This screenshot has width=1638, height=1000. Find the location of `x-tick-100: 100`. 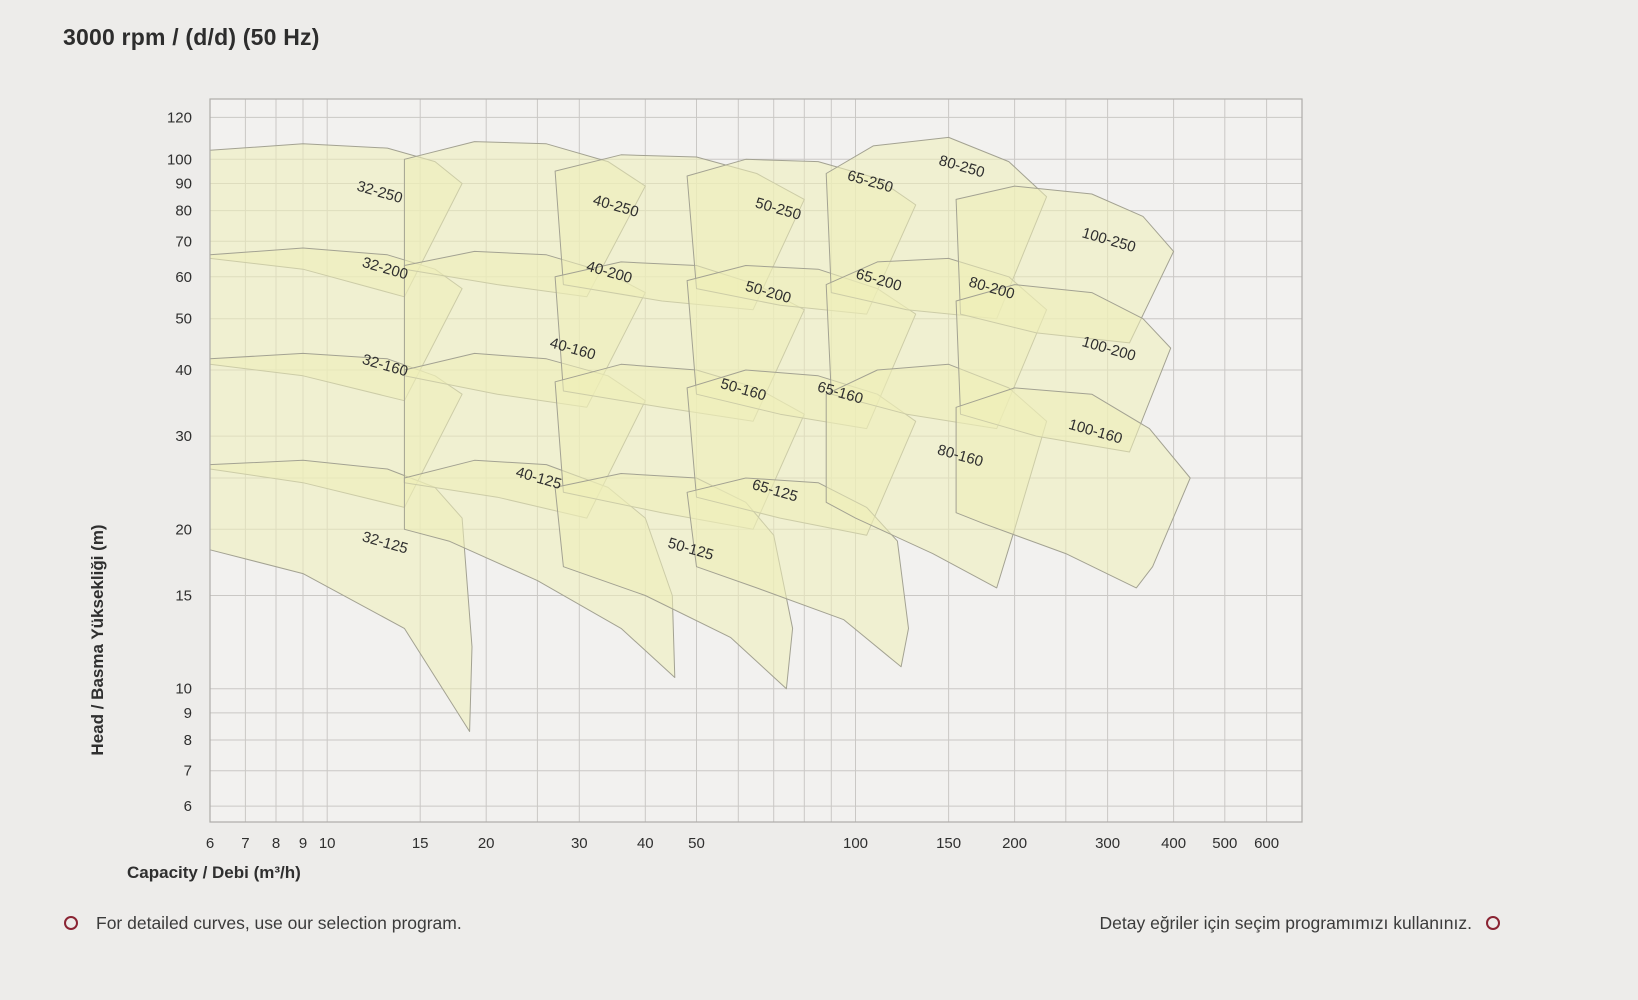

x-tick-100: 100 is located at coordinates (855, 843).